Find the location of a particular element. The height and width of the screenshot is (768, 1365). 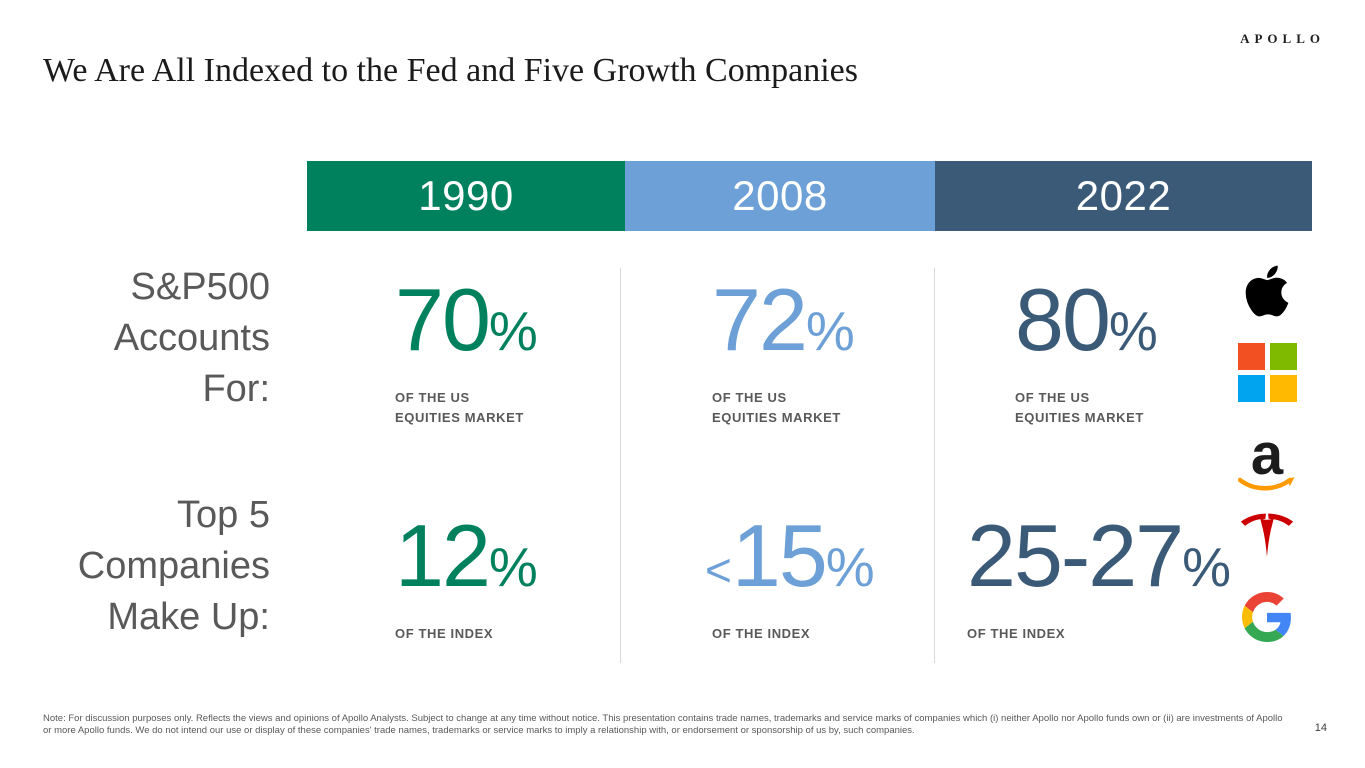

stat-cell-2008-index: <15% OF THE INDEX is located at coordinates (790, 578).